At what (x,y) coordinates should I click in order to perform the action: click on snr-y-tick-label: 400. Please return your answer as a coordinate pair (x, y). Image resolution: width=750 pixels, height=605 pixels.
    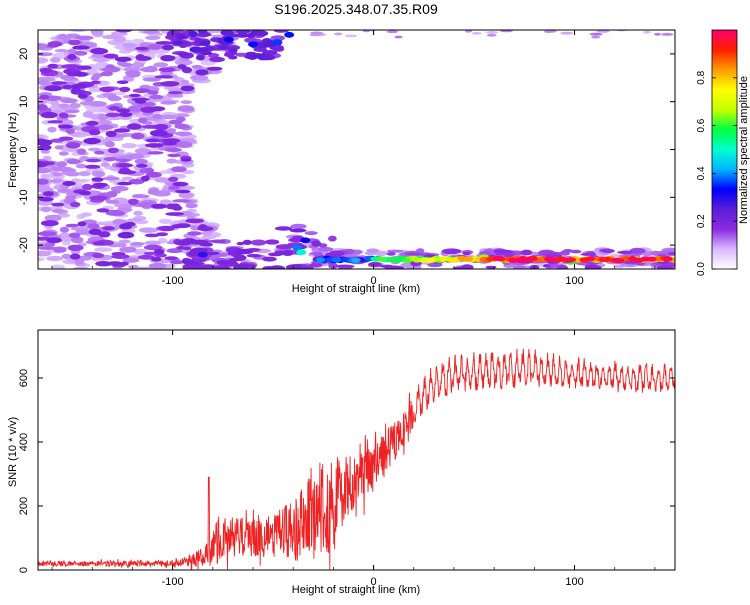
    Looking at the image, I should click on (24, 442).